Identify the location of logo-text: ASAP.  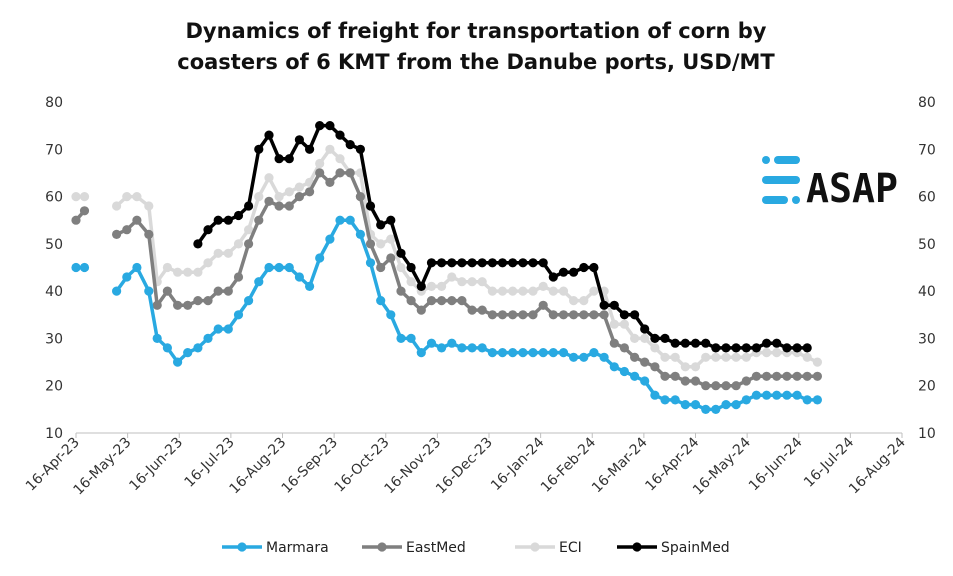
(852, 189).